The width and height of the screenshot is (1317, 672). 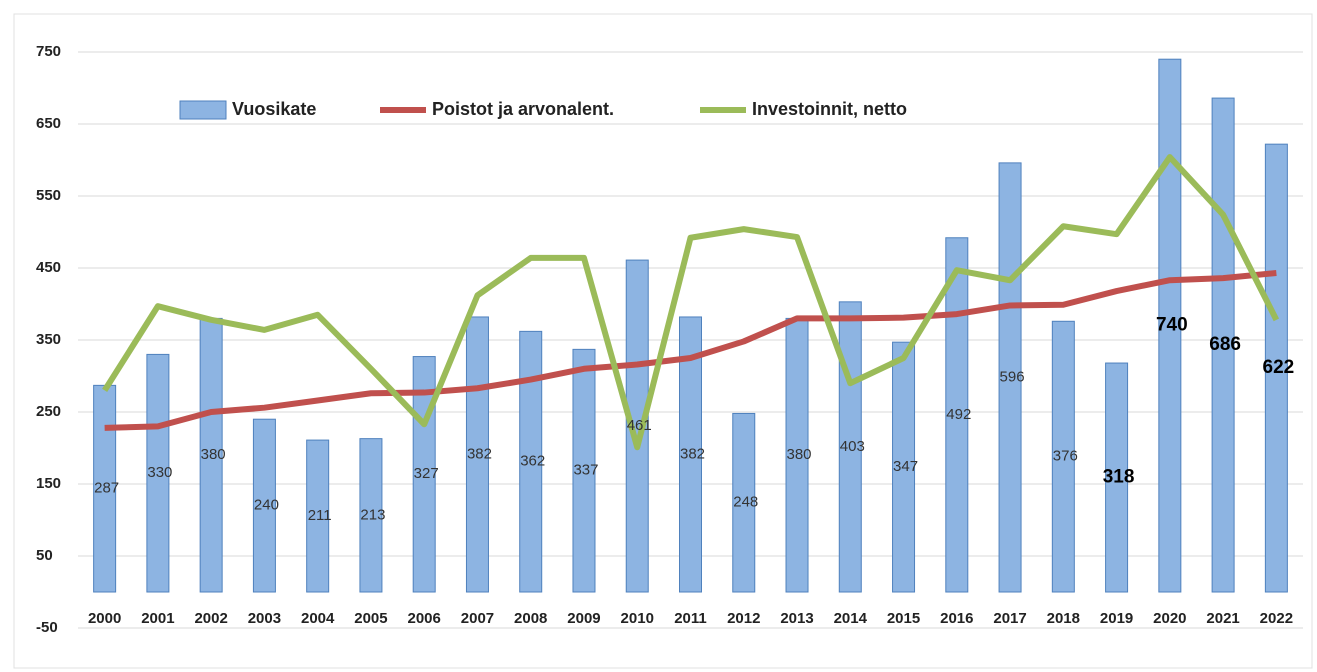 I want to click on x-tick-label: 2010, so click(x=637, y=618).